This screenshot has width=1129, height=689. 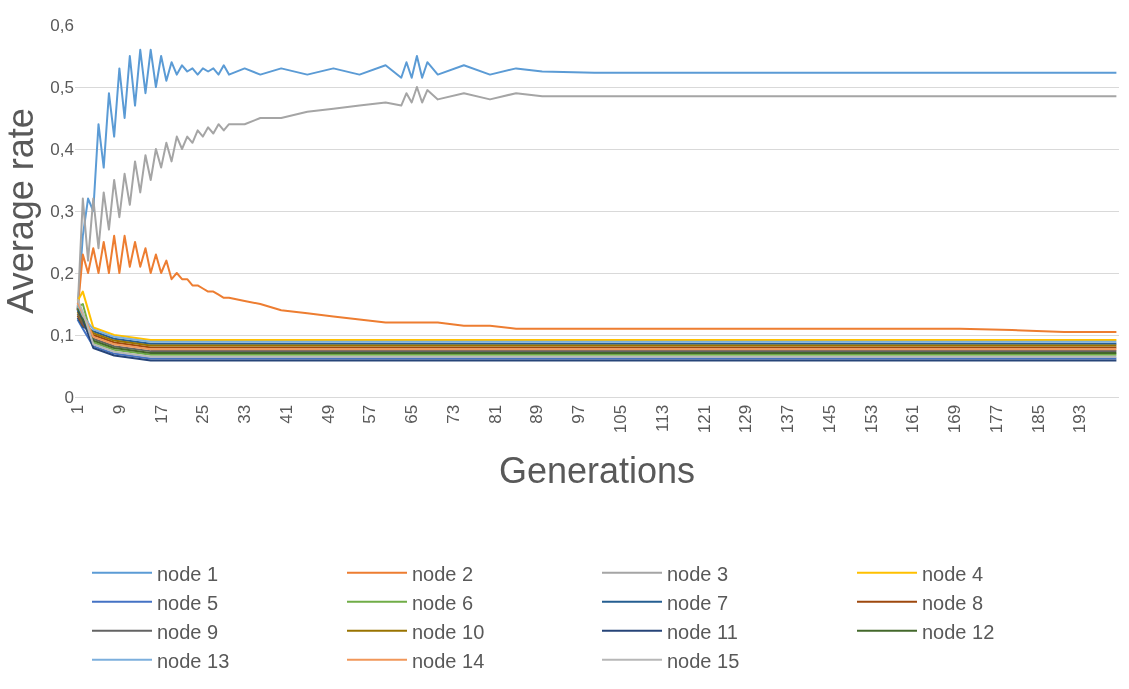 I want to click on x-tick-label: 121, so click(x=704, y=419).